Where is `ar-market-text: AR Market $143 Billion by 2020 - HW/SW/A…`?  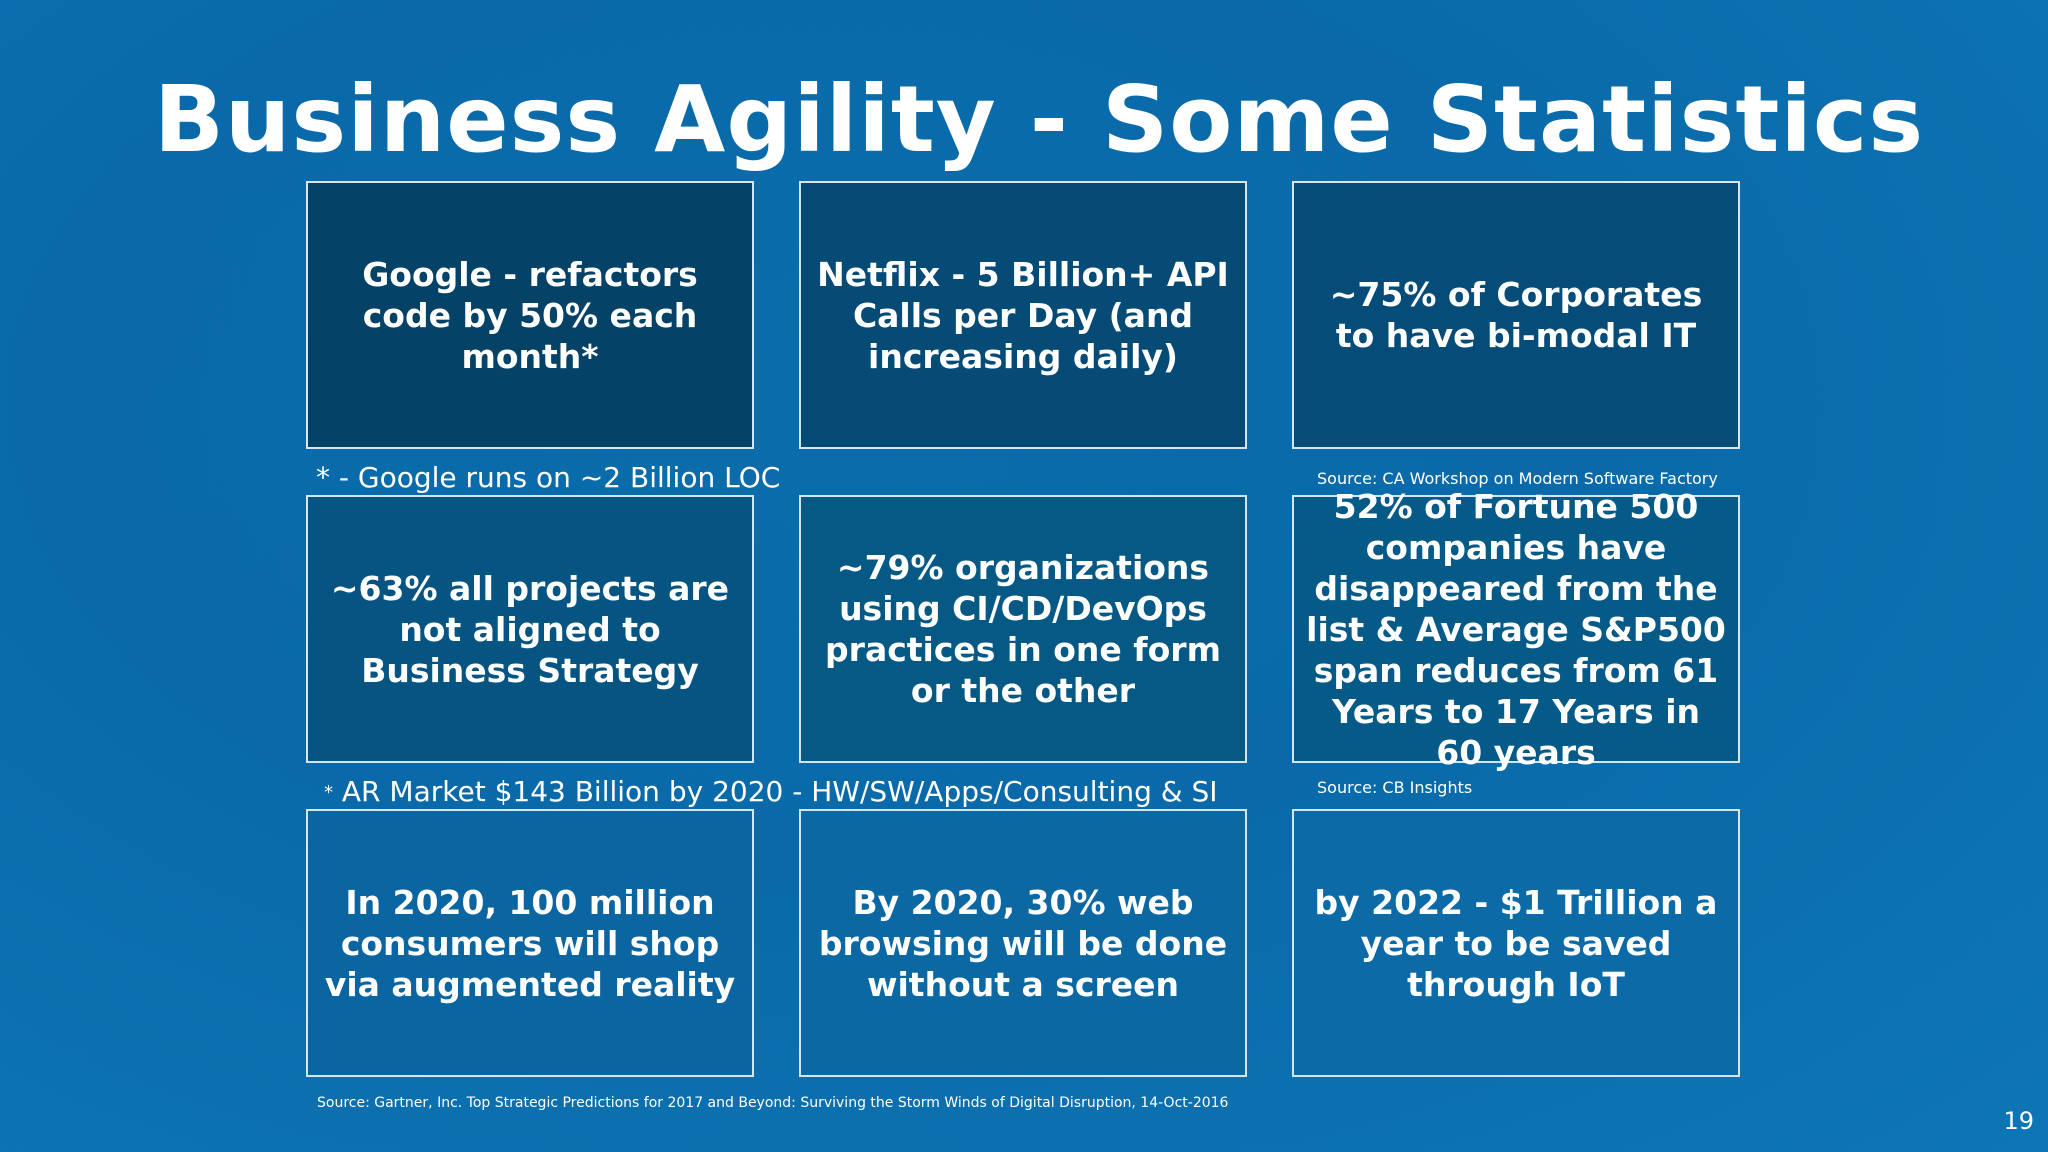 ar-market-text: AR Market $143 Billion by 2020 - HW/SW/A… is located at coordinates (779, 791).